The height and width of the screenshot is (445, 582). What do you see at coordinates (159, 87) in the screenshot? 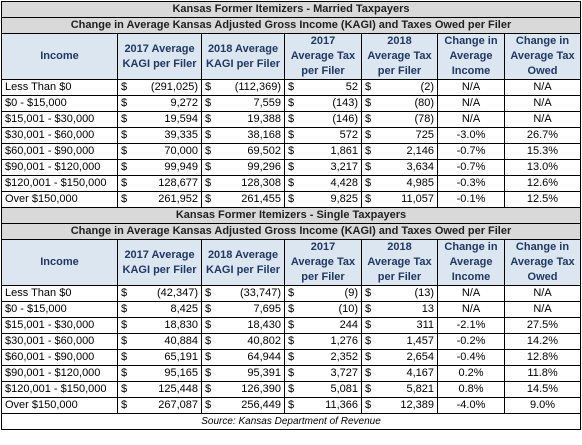
I see `amount-cell: $ (291,025)` at bounding box center [159, 87].